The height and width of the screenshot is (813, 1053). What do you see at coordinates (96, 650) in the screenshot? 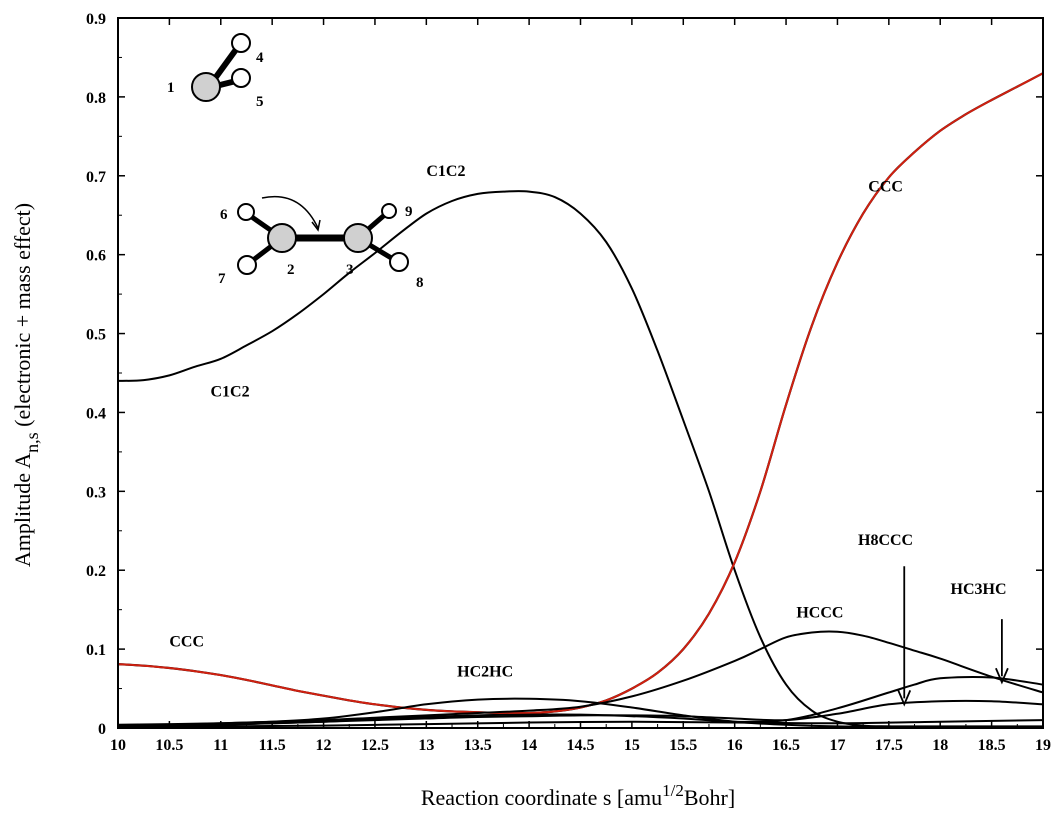
I see `y-tick-label-1: 0.1` at bounding box center [96, 650].